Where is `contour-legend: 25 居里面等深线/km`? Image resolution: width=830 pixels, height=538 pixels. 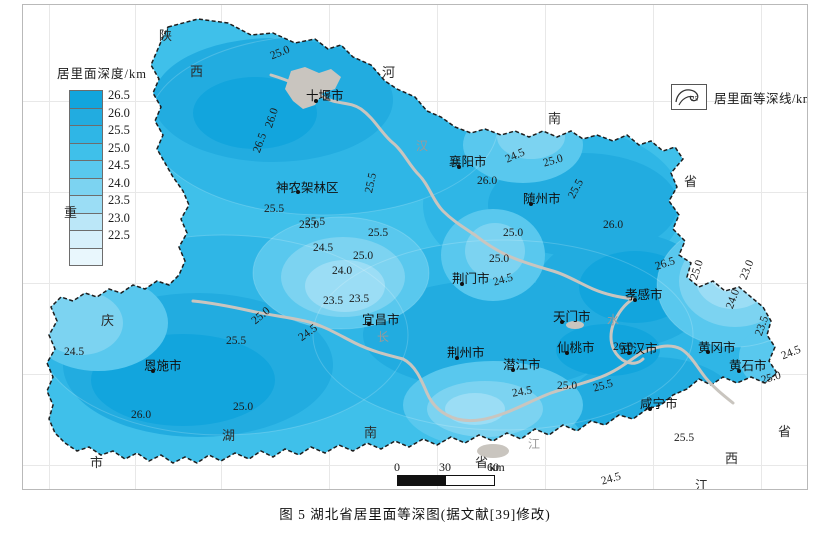
contour-legend: 25 居里面等深线/km is located at coordinates (739, 97).